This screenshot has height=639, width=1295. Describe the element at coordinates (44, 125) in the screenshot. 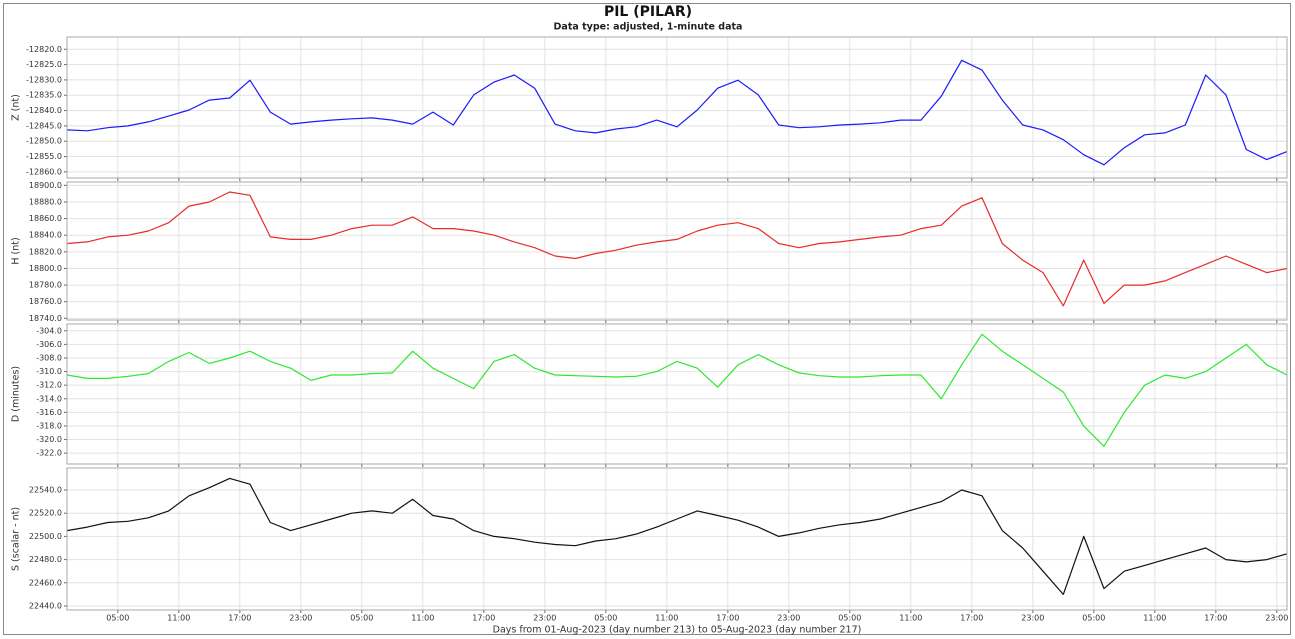

I see `y-tick-label: -12845.0` at that location.